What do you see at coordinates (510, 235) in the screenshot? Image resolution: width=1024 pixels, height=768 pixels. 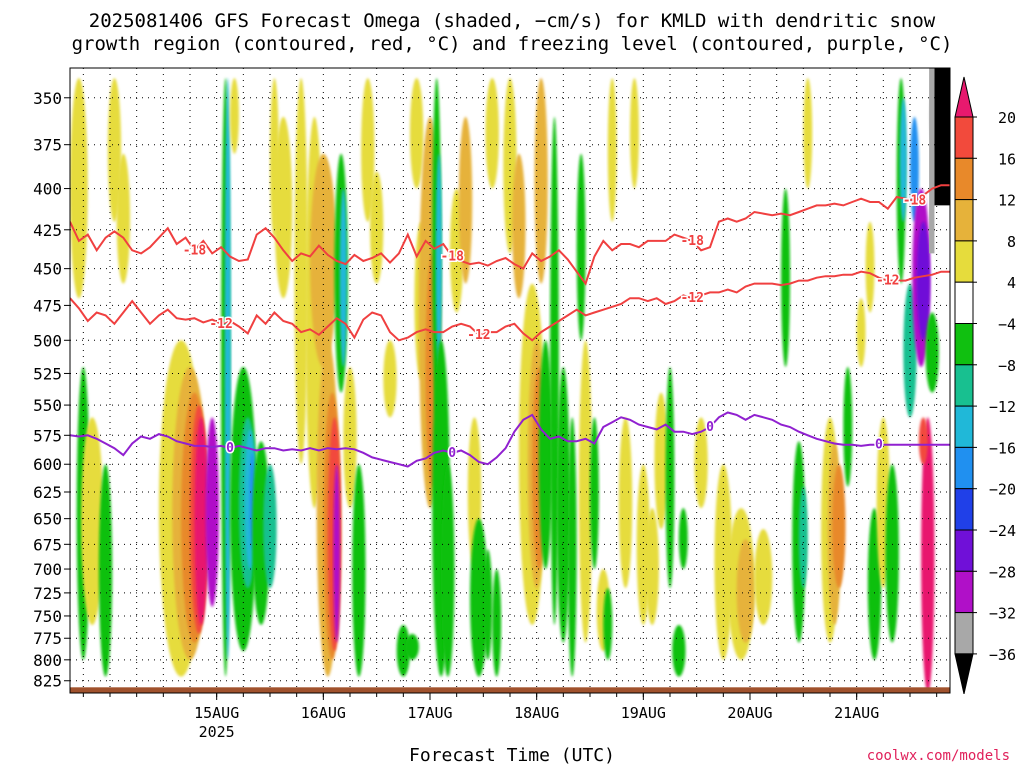 I see `contour-line-minus18` at bounding box center [510, 235].